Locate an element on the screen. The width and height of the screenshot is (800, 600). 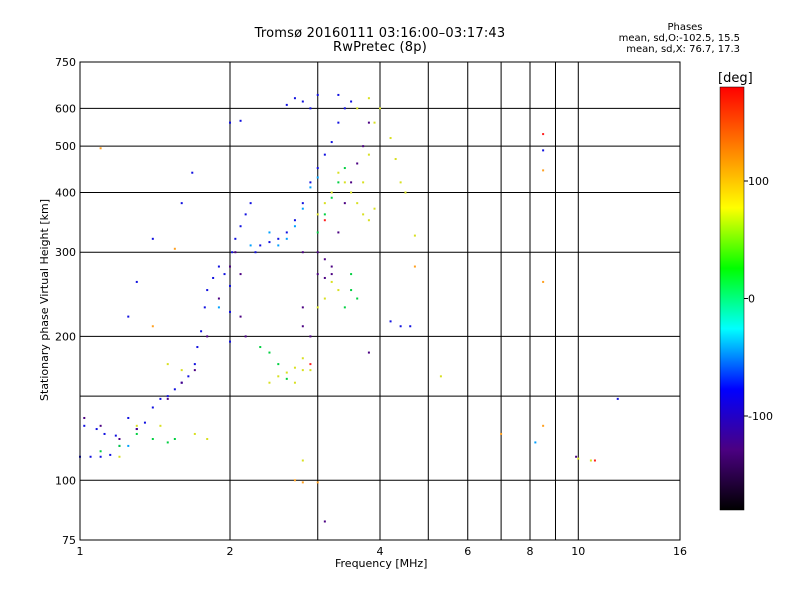
y-tick-label: 300 is located at coordinates (65, 252).